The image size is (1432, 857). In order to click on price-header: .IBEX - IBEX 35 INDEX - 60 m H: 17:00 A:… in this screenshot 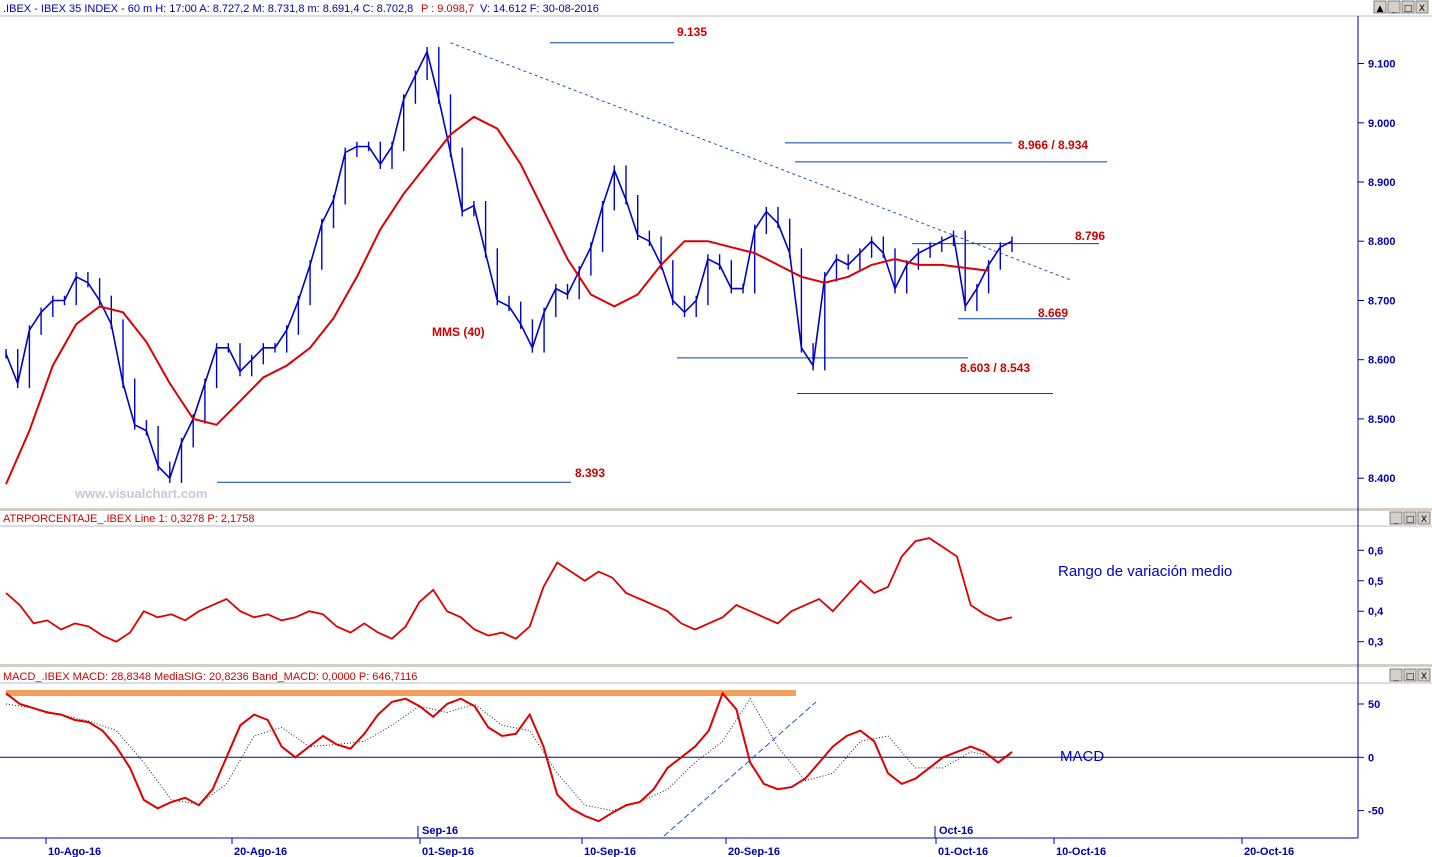, I will do `click(208, 9)`.